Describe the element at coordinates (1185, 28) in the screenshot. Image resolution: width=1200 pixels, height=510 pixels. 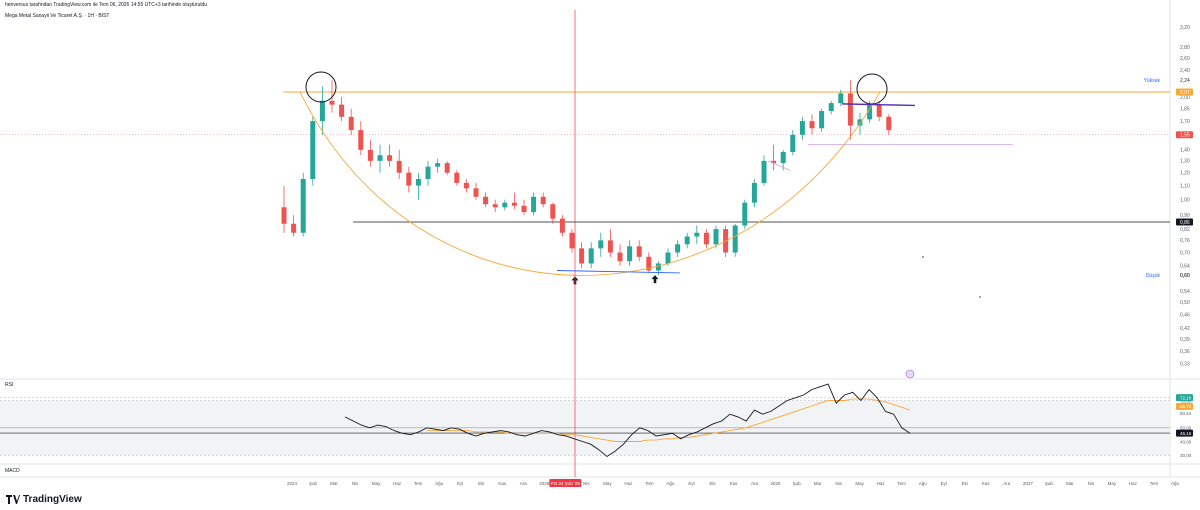
I see `price-tick-label: 3,20` at that location.